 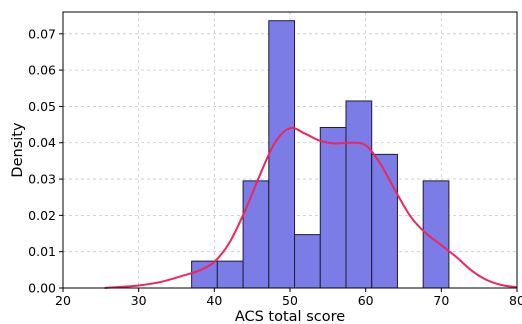 What do you see at coordinates (214, 300) in the screenshot?
I see `x-tick-label: 40` at bounding box center [214, 300].